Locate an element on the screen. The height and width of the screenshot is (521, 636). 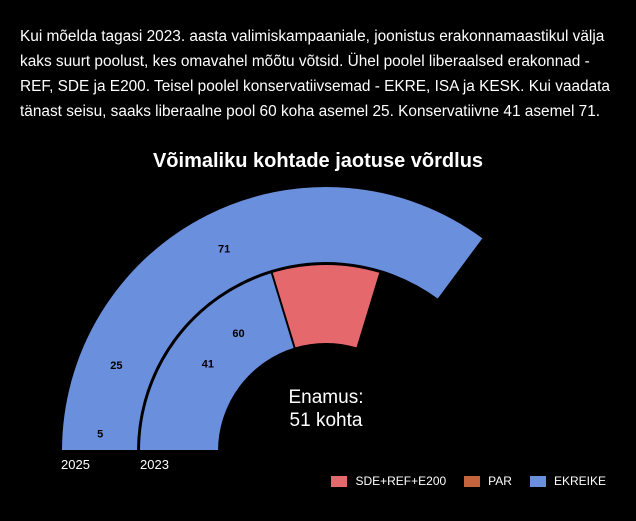
value-label-2025-0: 25 is located at coordinates (116, 366).